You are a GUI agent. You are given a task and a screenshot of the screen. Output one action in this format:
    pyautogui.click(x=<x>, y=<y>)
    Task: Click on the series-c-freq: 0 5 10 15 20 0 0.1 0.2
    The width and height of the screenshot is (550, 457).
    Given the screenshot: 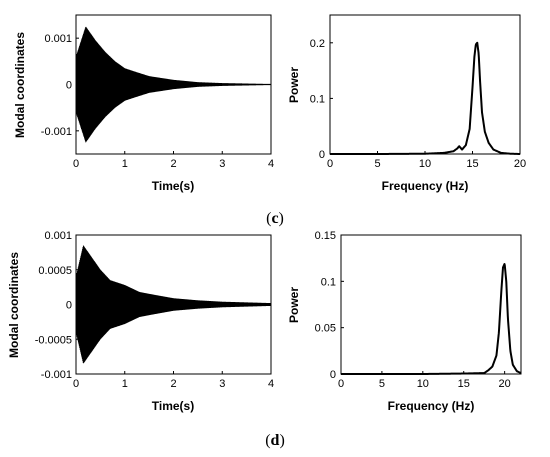 What is the action you would take?
    pyautogui.click(x=418, y=104)
    